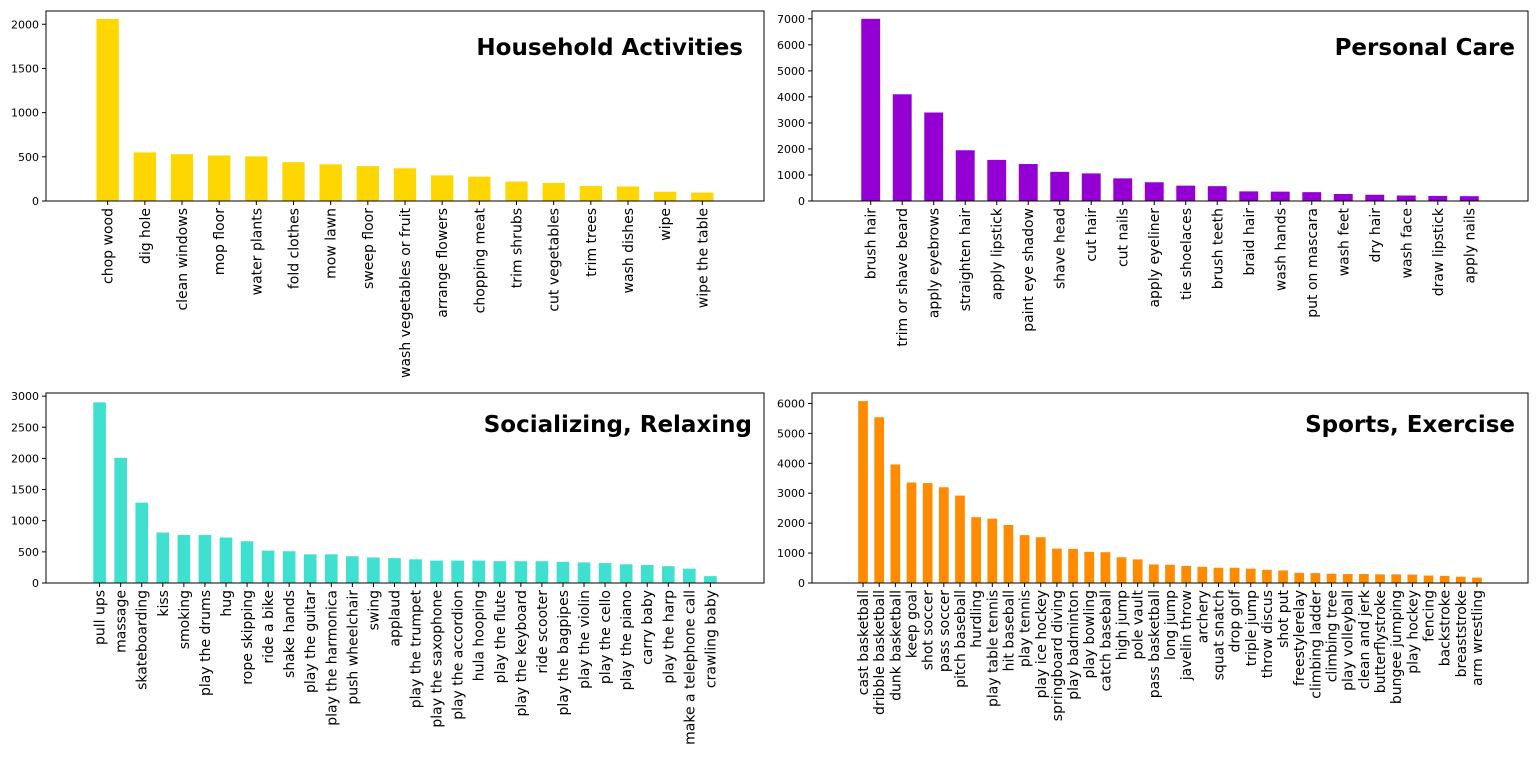  I want to click on bar-climbing-ladder, so click(1315, 578).